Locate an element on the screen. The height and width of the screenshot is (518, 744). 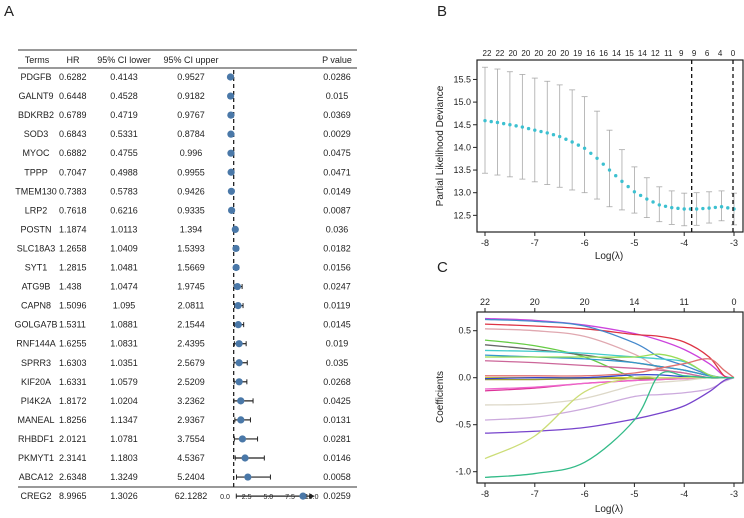
p-value-cell: 0.015 is located at coordinates (337, 96).